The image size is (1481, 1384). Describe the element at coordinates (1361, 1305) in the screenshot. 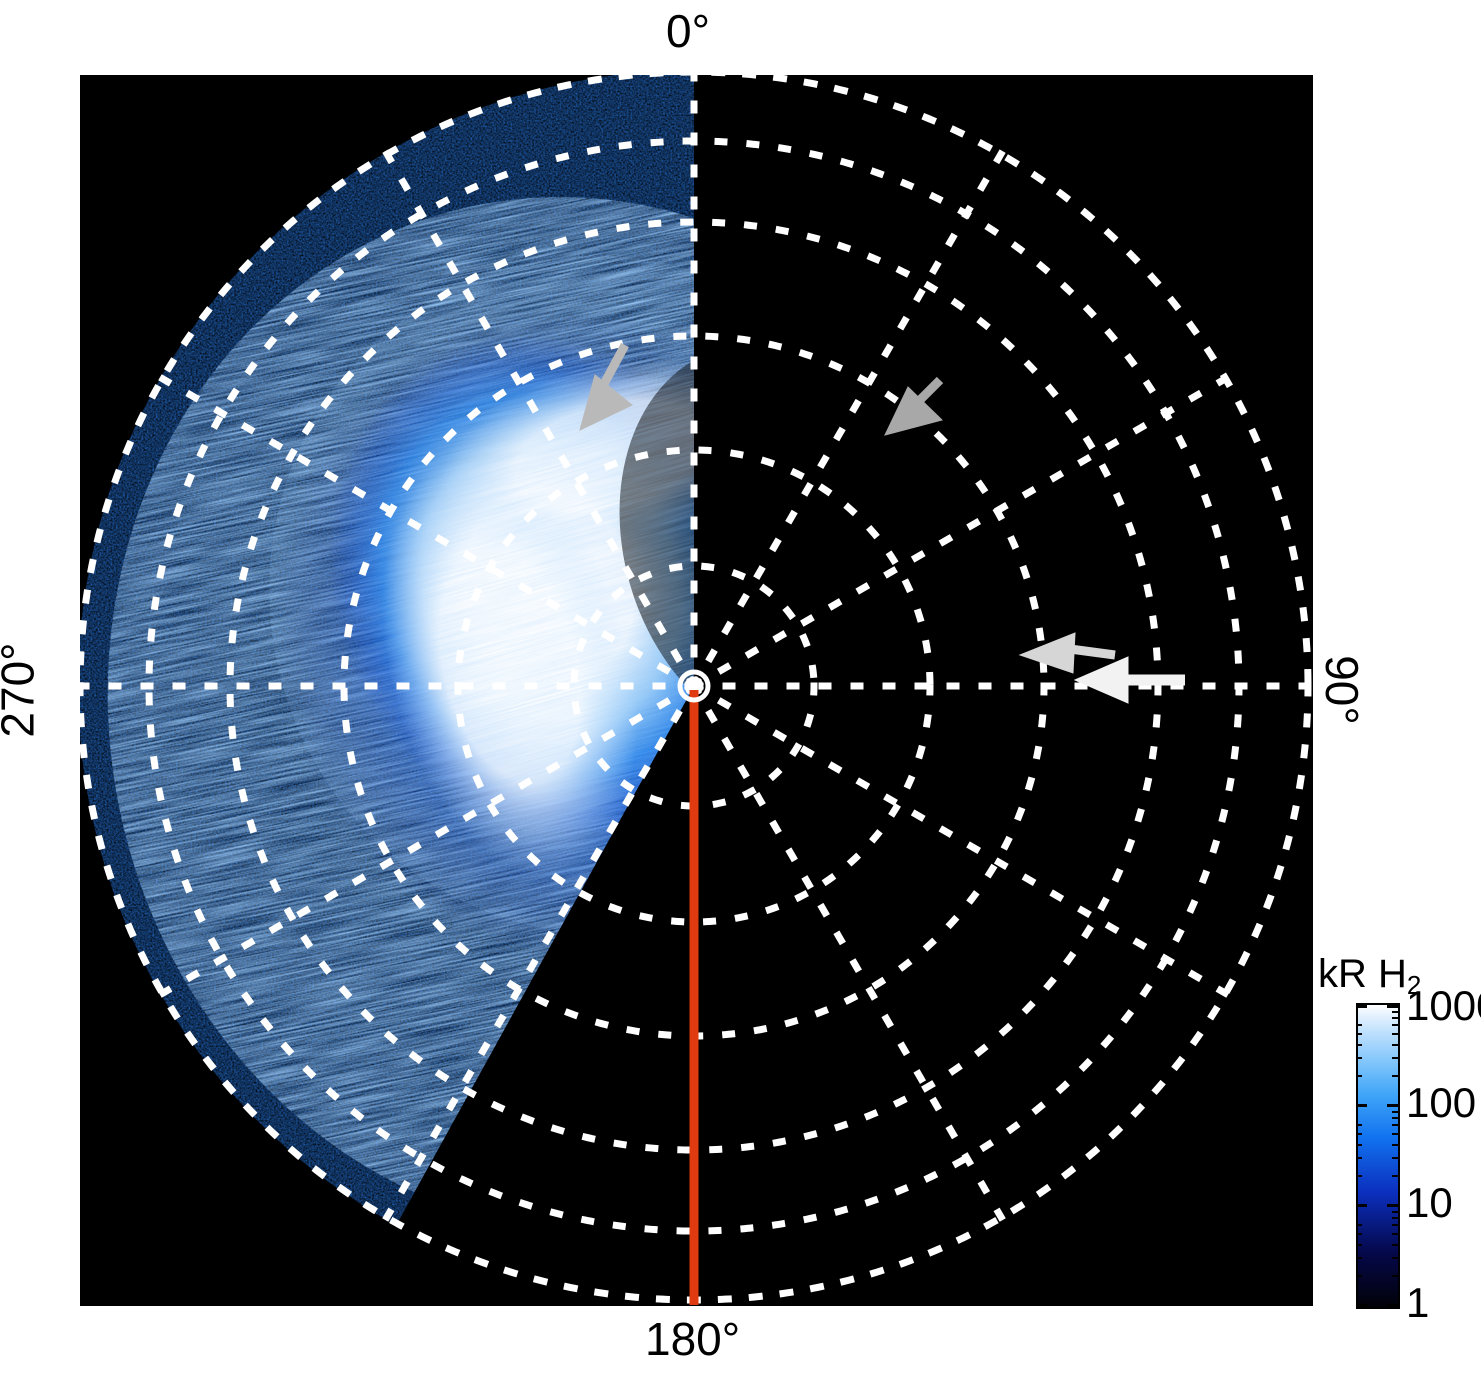

I see `colorbar-tick-1-l` at that location.